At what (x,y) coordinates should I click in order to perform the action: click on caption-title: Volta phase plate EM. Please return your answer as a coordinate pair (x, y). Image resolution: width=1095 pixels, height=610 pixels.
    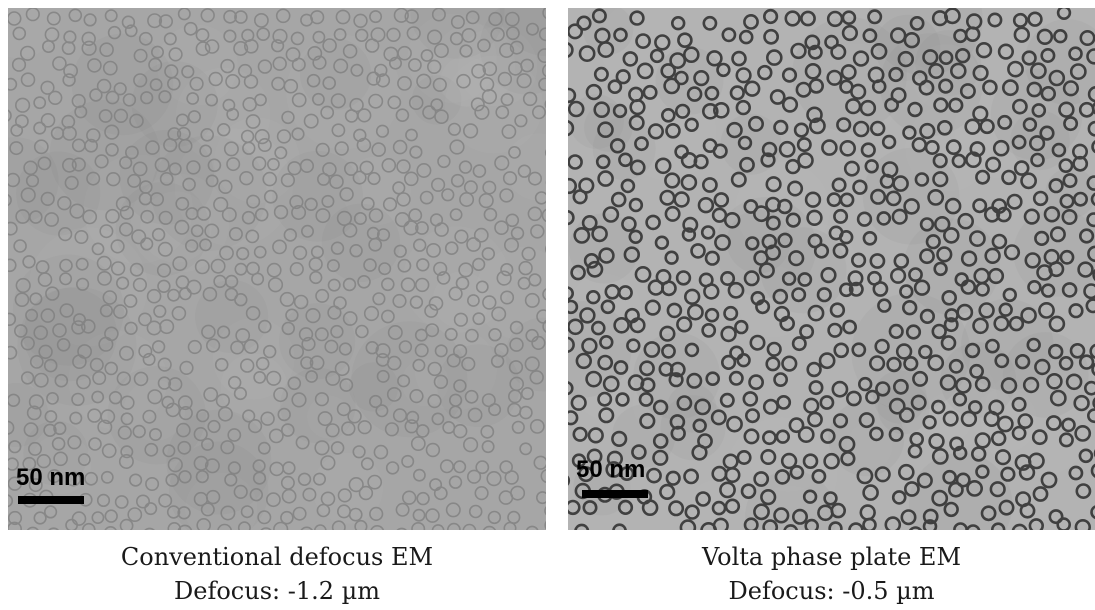
    Looking at the image, I should click on (831, 557).